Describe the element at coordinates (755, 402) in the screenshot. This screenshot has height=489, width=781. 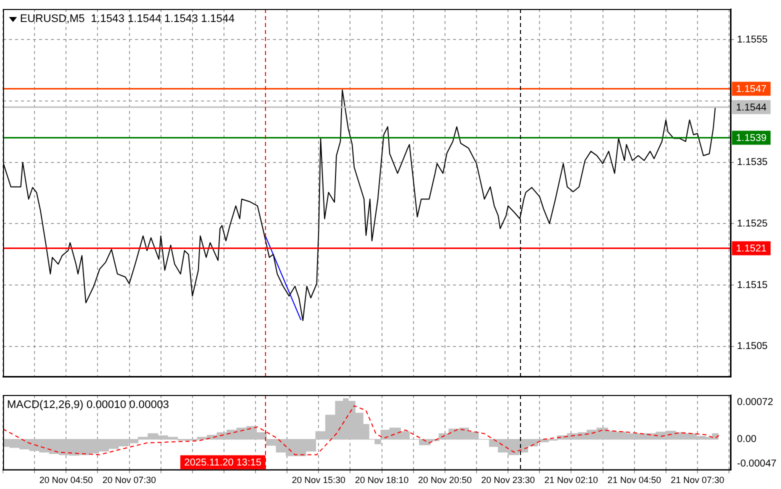
I see `y-tick-label: 0.00072` at that location.